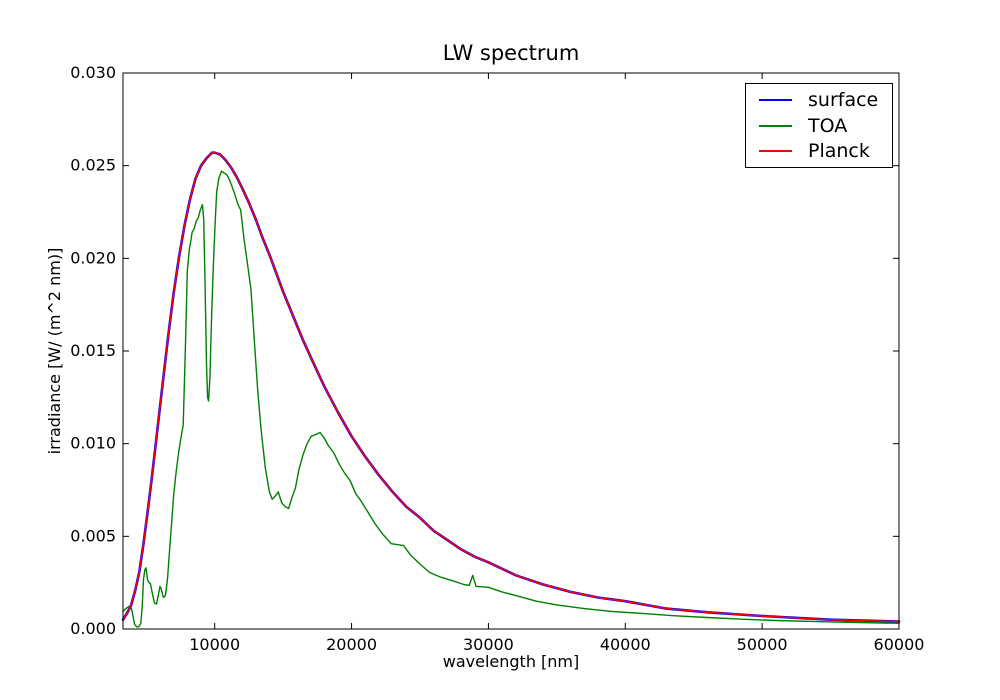 This screenshot has width=1000, height=700. I want to click on y-tick-label: 0.030, so click(93, 72).